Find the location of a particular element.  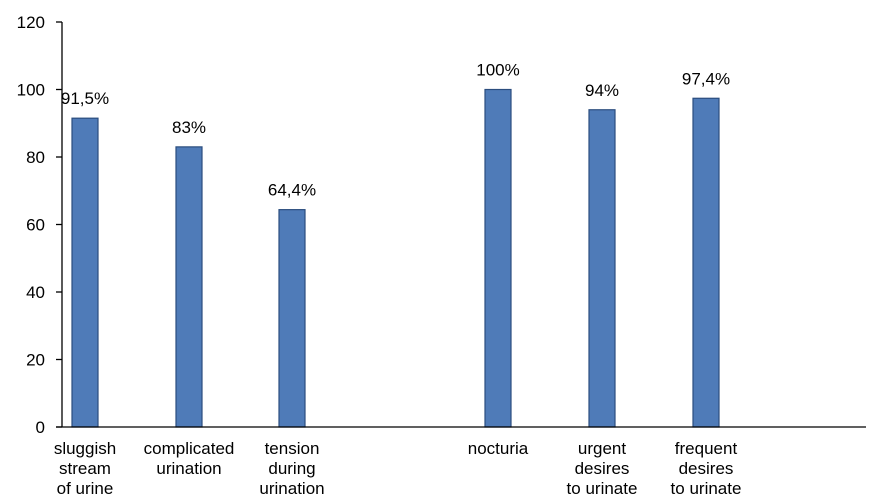

category-label: urgent desires to urinate is located at coordinates (602, 468).